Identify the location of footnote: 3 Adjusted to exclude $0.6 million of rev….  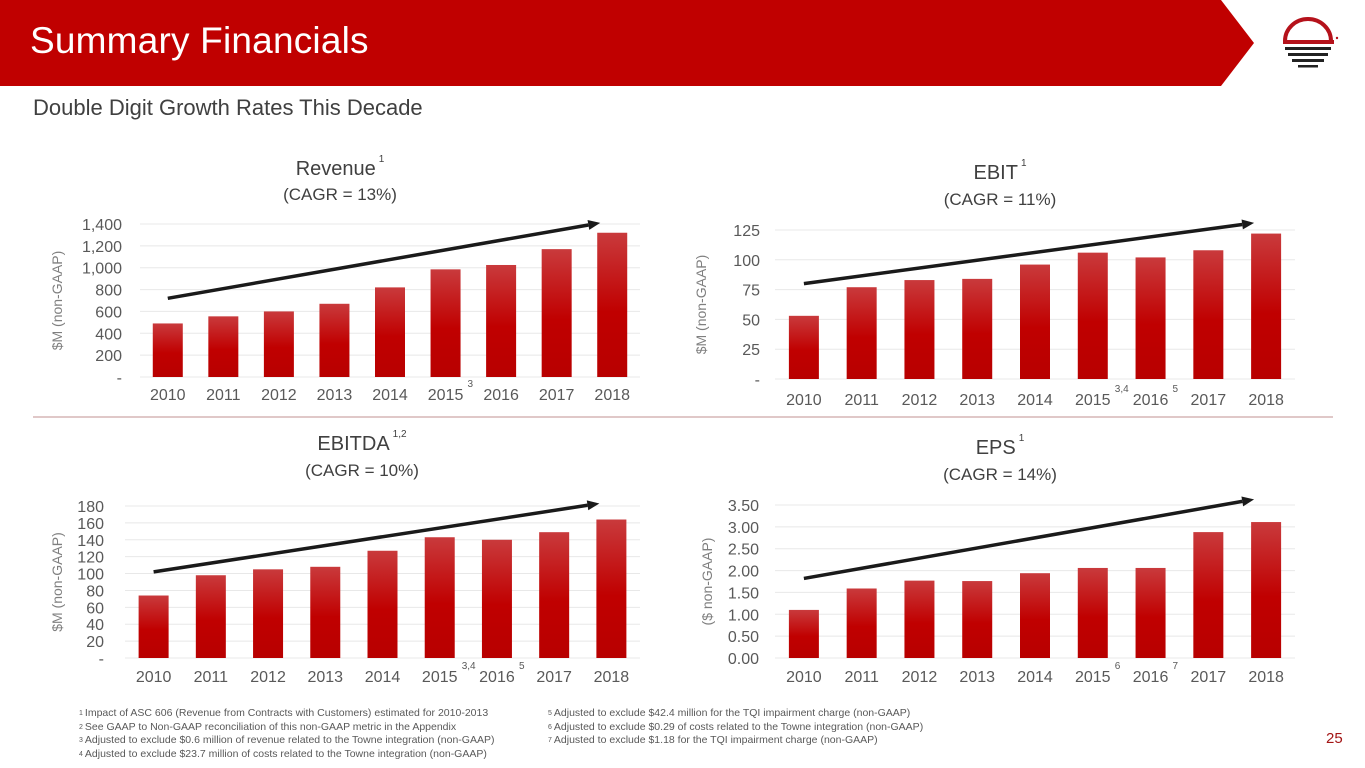
(286, 741).